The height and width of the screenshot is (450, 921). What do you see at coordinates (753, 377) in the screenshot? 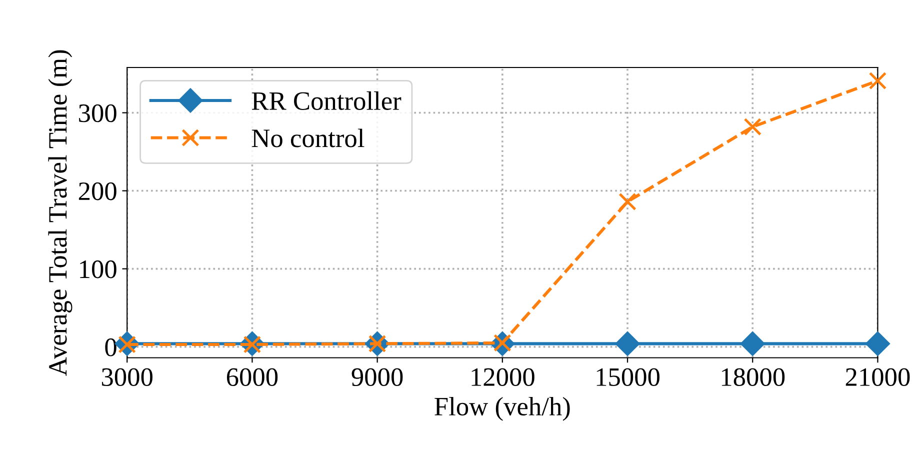
I see `x-tick-label: 18000` at bounding box center [753, 377].